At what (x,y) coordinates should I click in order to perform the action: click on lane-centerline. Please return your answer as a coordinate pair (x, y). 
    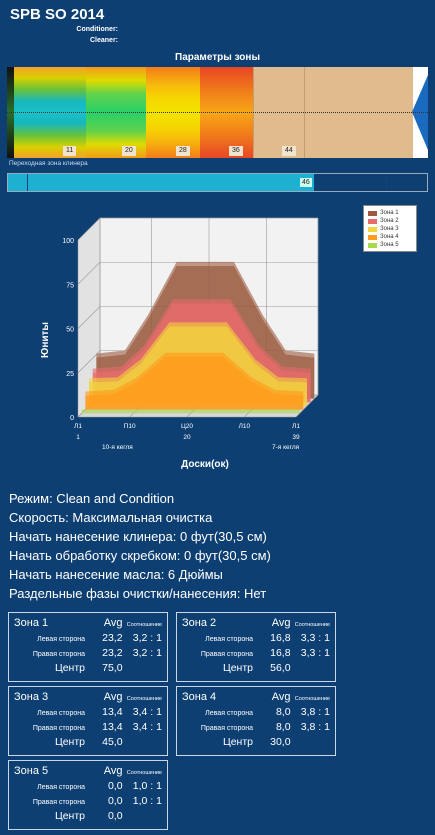
    Looking at the image, I should click on (217, 112).